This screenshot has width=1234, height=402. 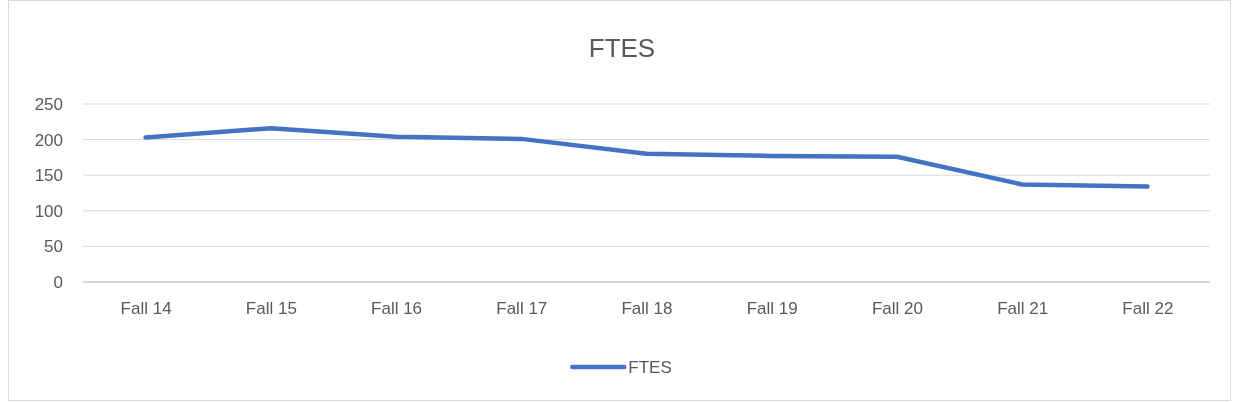 What do you see at coordinates (647, 309) in the screenshot?
I see `x-tick-label: Fall 18` at bounding box center [647, 309].